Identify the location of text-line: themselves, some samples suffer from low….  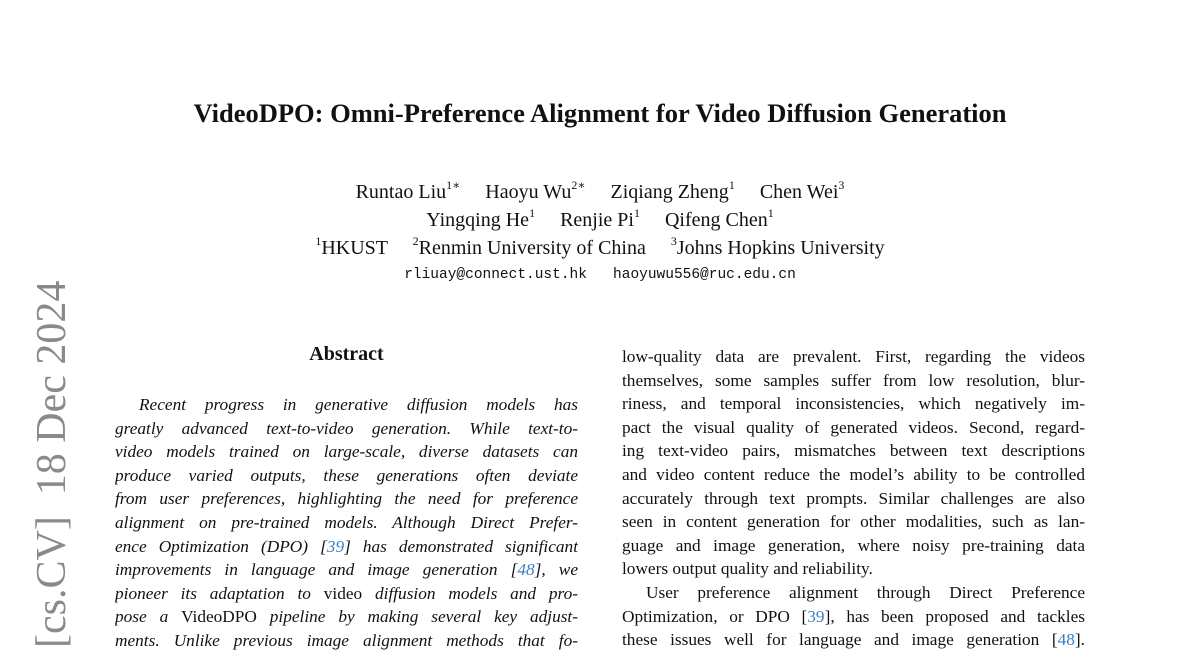
(853, 381).